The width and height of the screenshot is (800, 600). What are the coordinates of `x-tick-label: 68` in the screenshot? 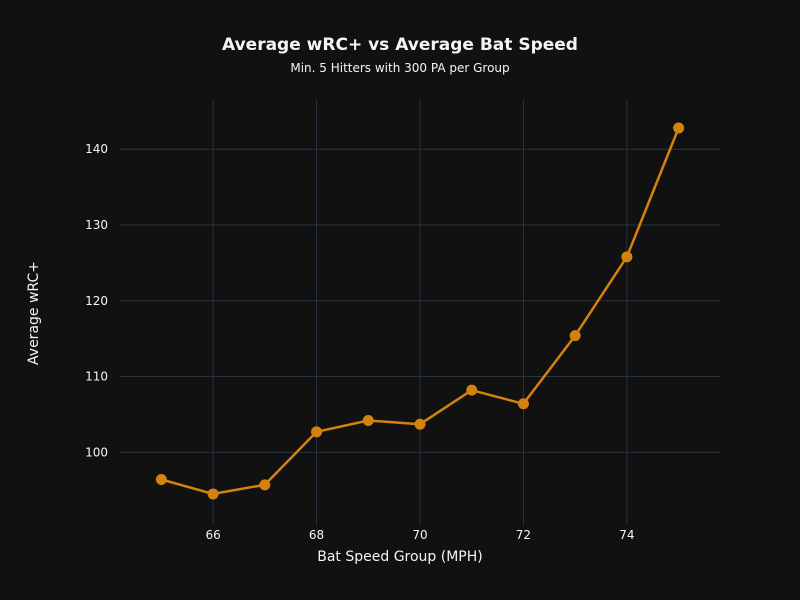 It's located at (316, 535).